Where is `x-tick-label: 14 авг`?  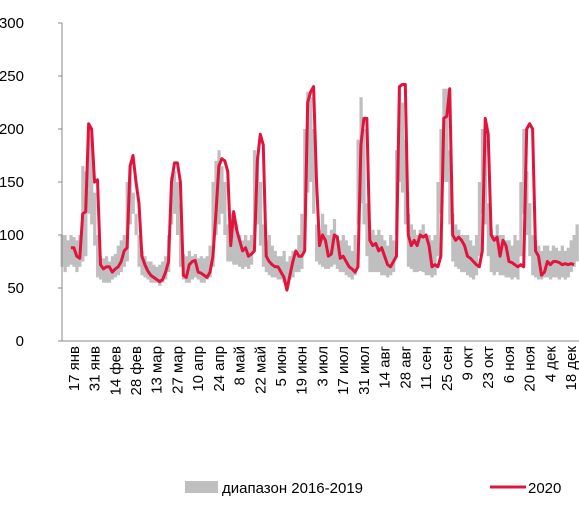
x-tick-label: 14 авг is located at coordinates (385, 366).